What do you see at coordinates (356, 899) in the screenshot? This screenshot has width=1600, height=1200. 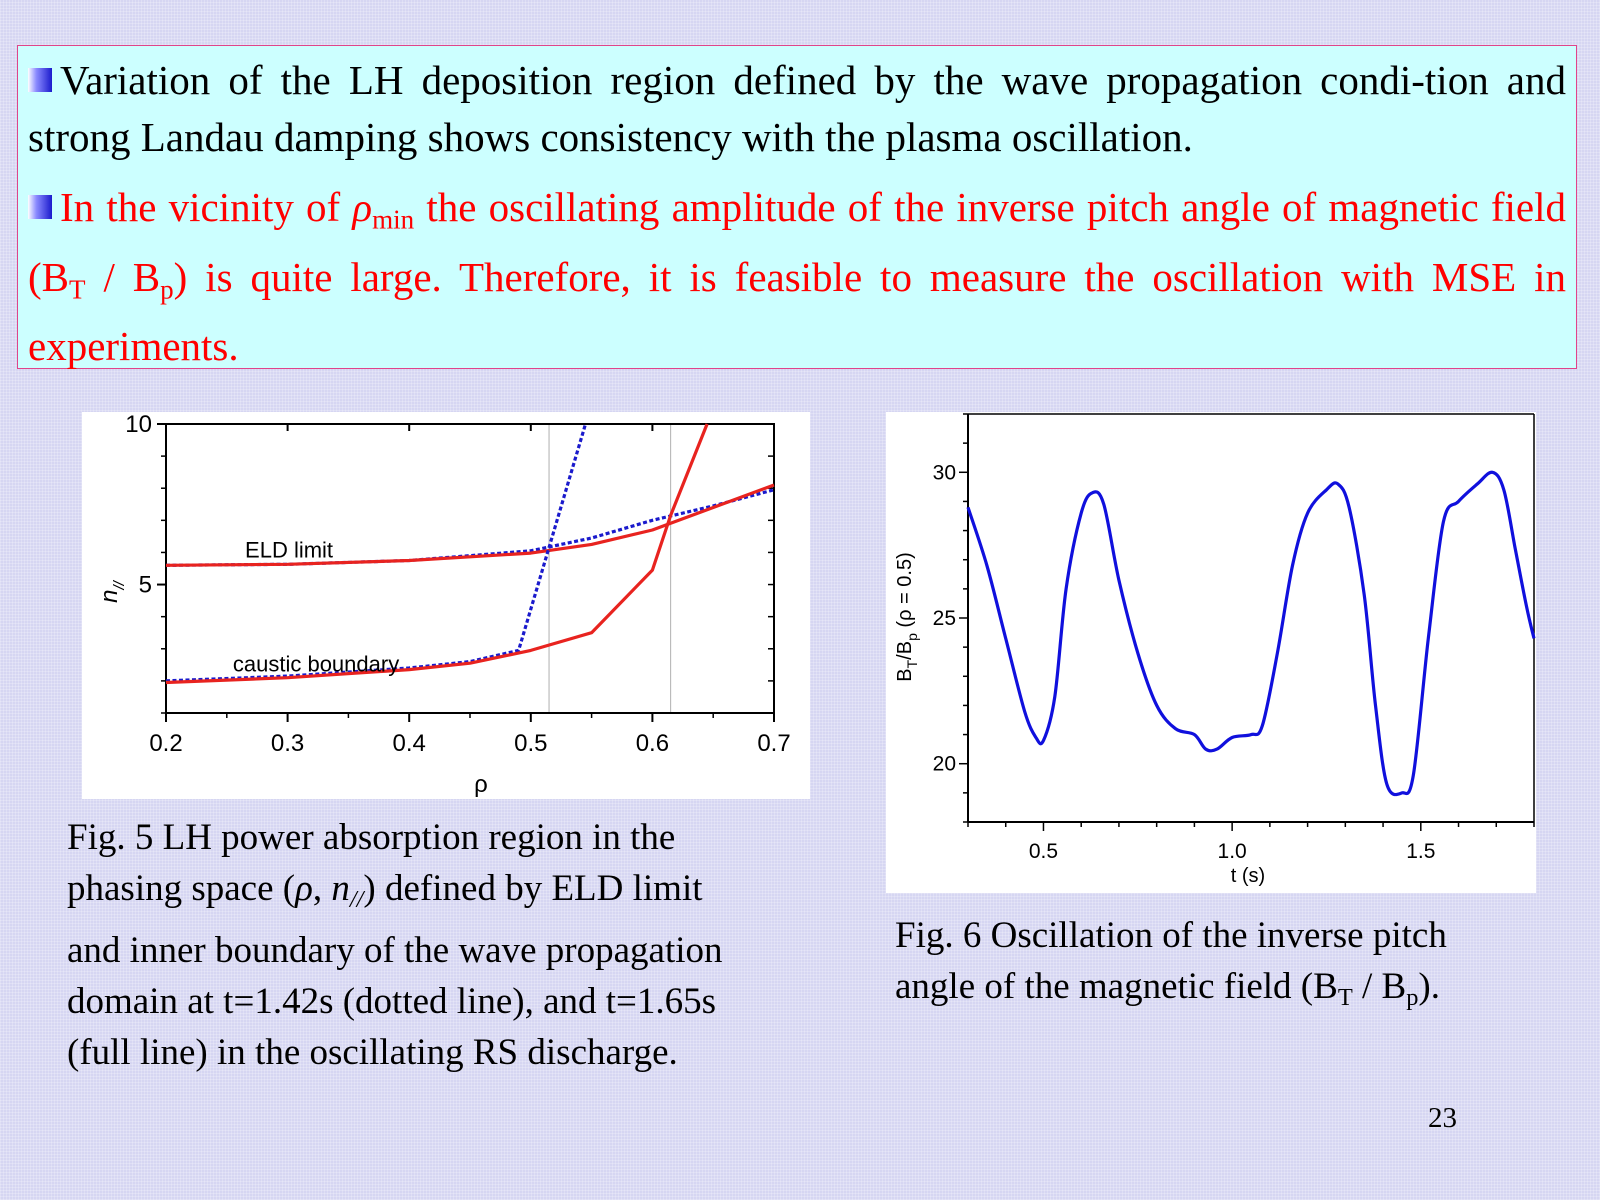 I see `parallel-subscript: //` at bounding box center [356, 899].